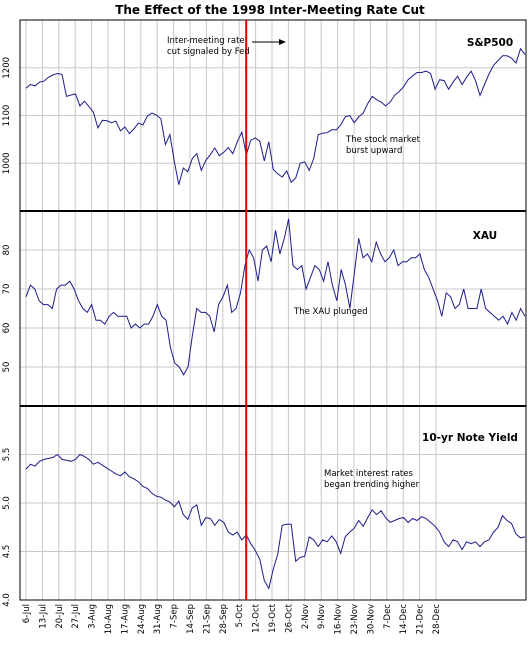 The height and width of the screenshot is (649, 532). What do you see at coordinates (7, 552) in the screenshot?
I see `y-tick-label: 4.5` at bounding box center [7, 552].